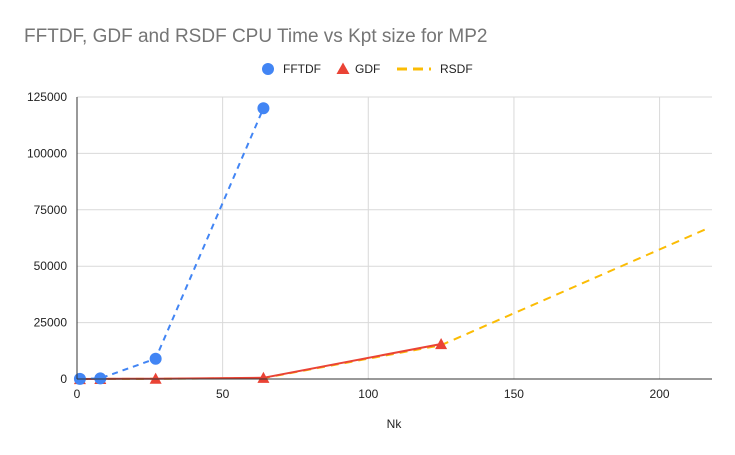 The image size is (735, 455). I want to click on legend-label-fftdf: FFTDF, so click(302, 69).